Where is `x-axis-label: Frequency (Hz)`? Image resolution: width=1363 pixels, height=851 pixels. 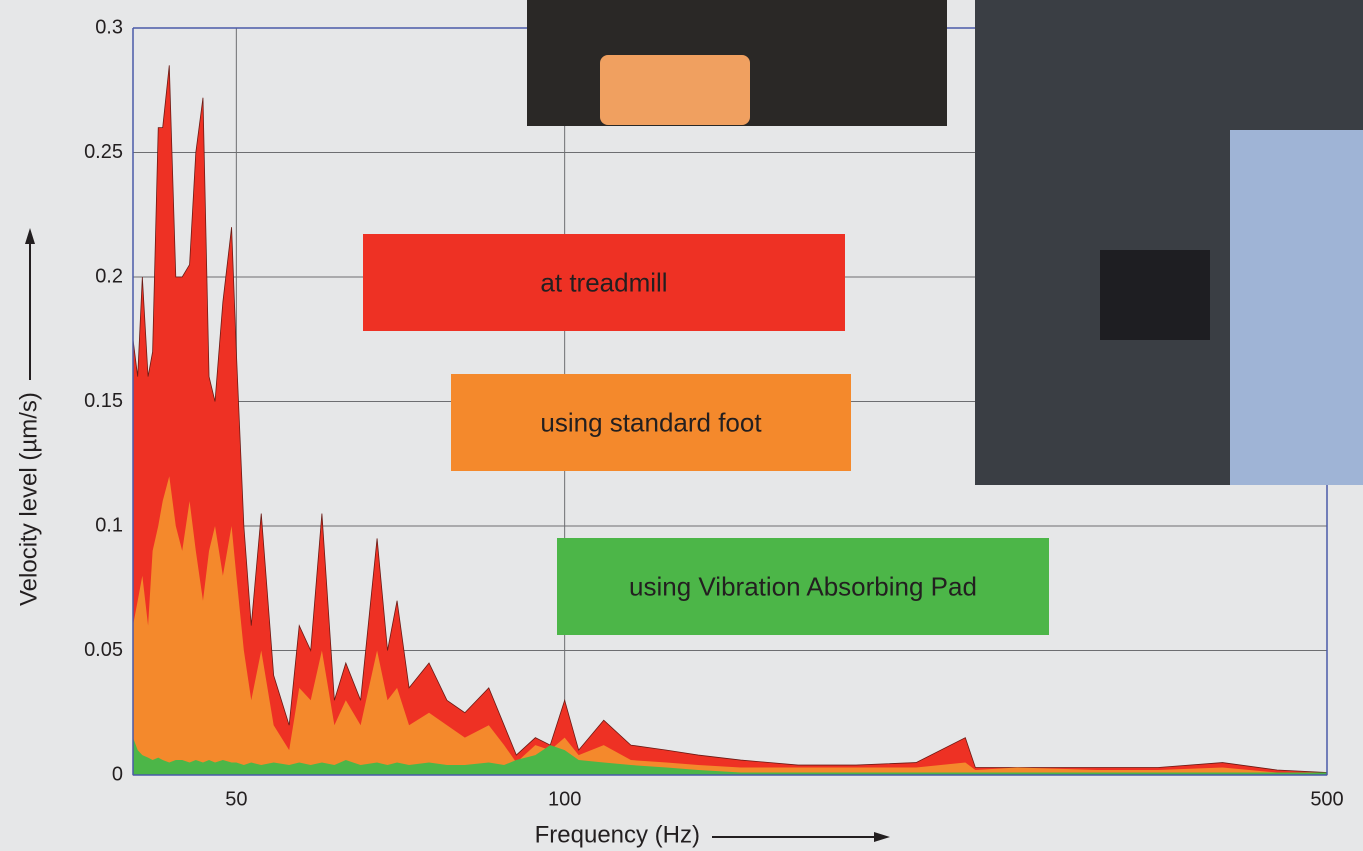
x-axis-label: Frequency (Hz) is located at coordinates (617, 834).